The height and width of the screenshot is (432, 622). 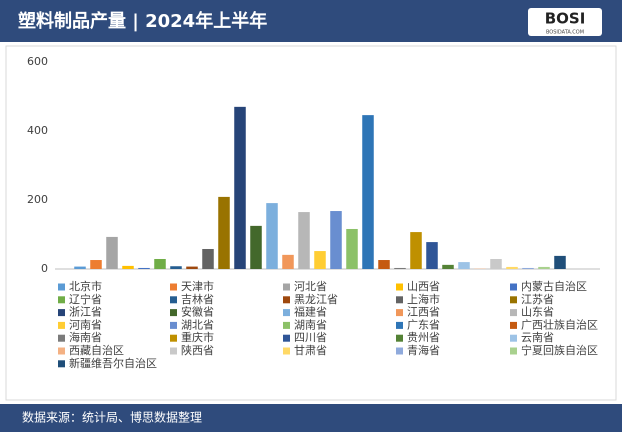 I want to click on legend-label: 浙江省, so click(x=85, y=312).